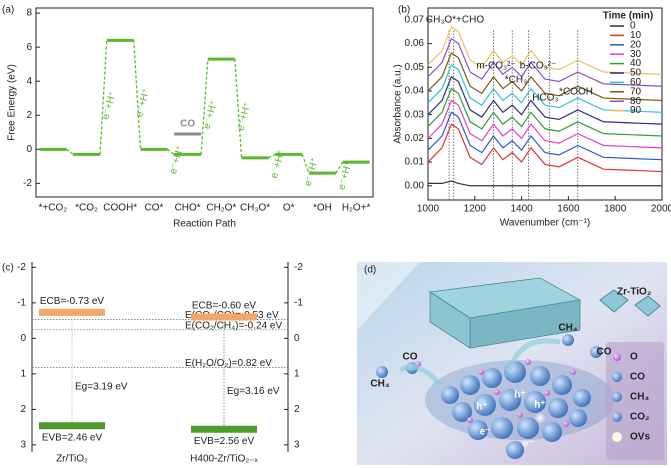 This screenshot has height=468, width=671. Describe the element at coordinates (637, 377) in the screenshot. I see `legend-label: CO` at that location.